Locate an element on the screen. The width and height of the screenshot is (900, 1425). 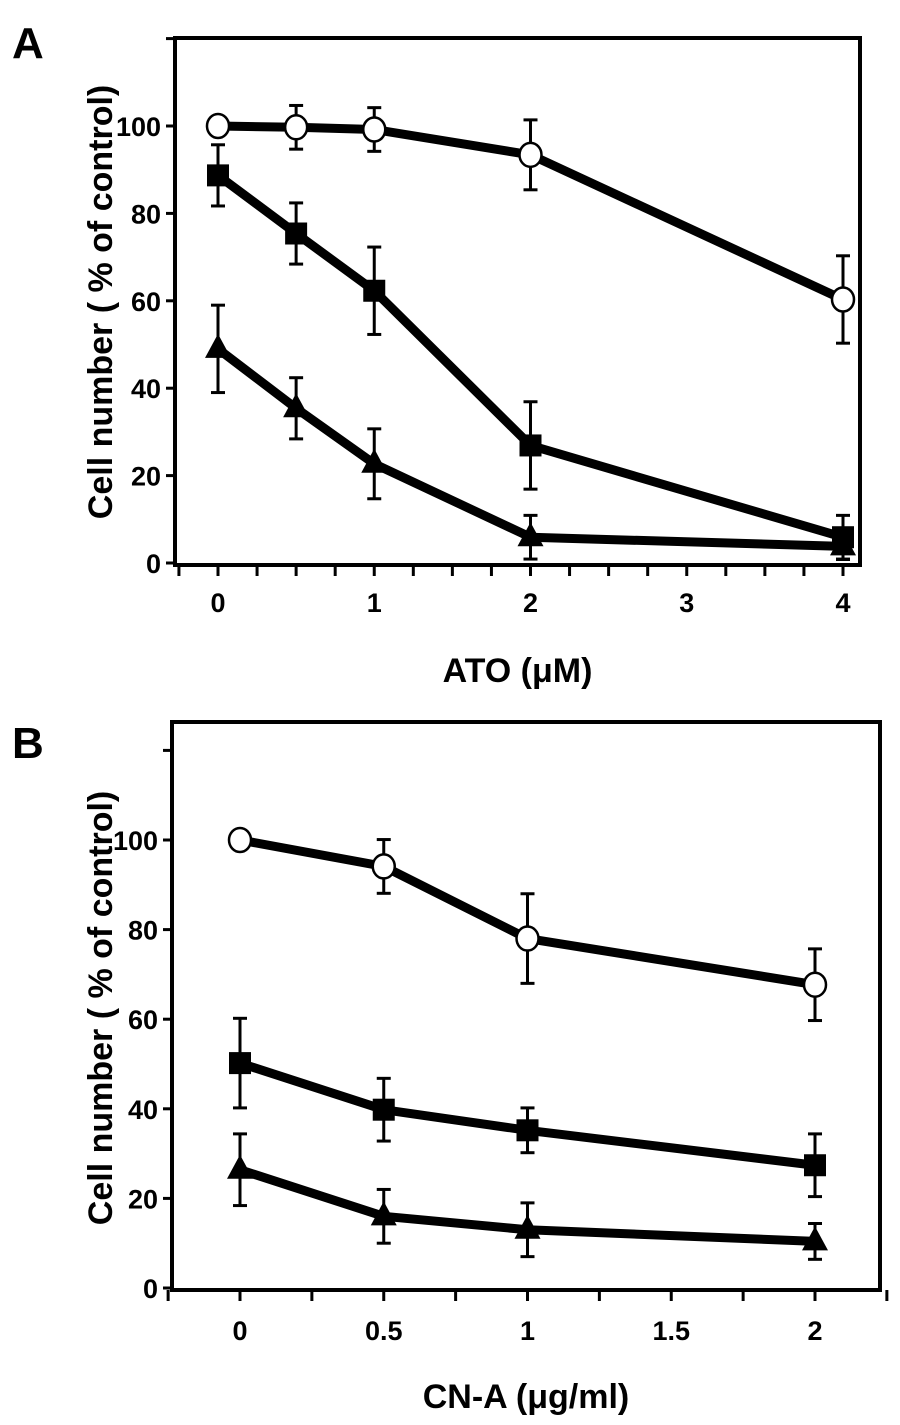
x-axis-title: ATO (μM) is located at coordinates (518, 671).